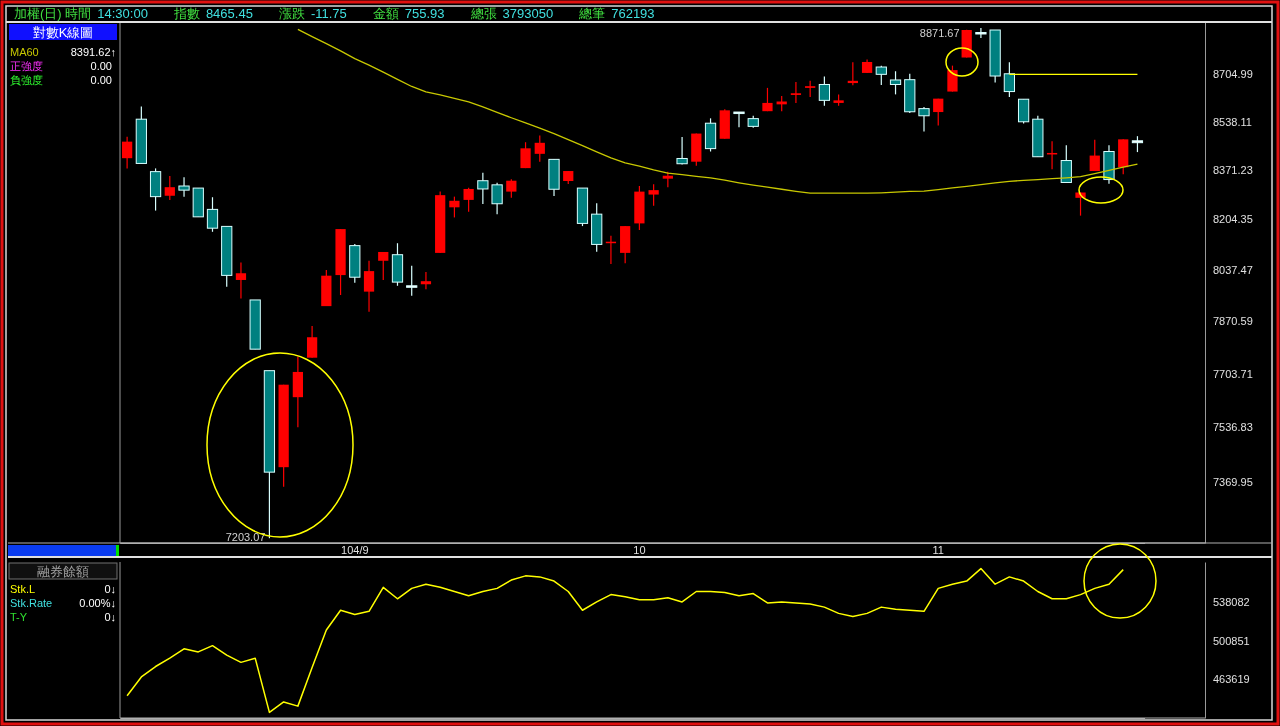 The height and width of the screenshot is (726, 1280). I want to click on text: Stk.L, so click(23, 589).